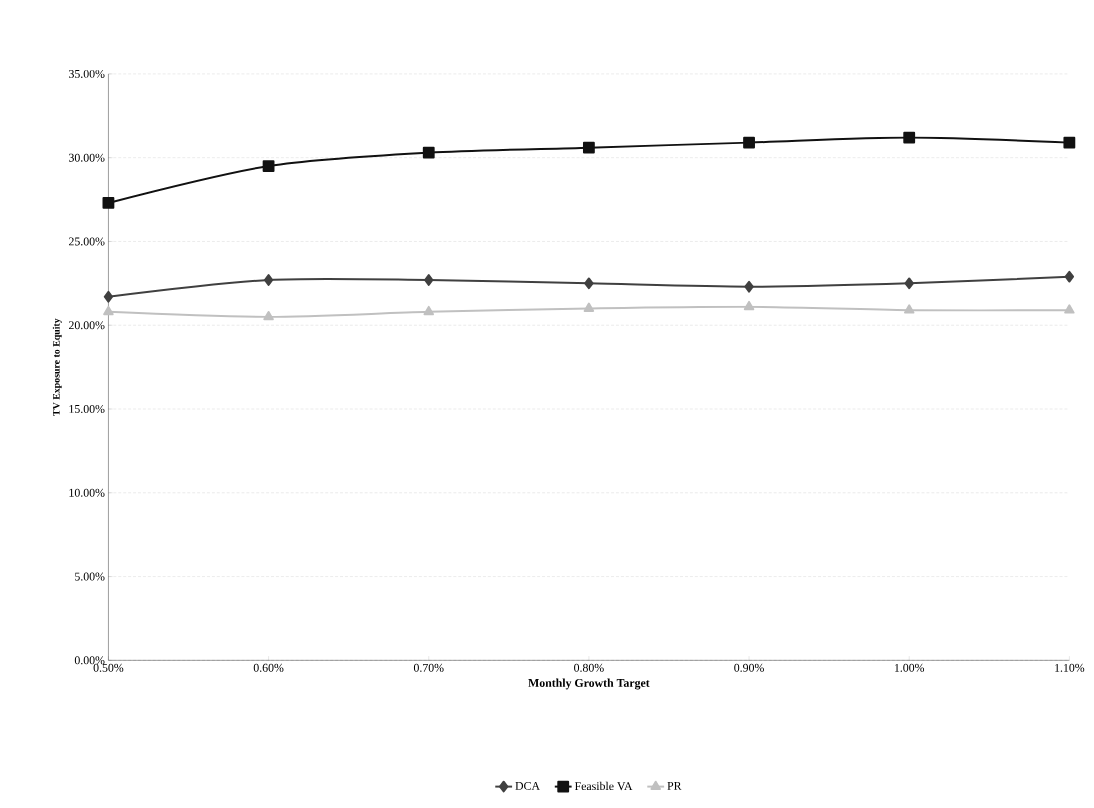 This screenshot has width=1094, height=808. What do you see at coordinates (87, 325) in the screenshot?
I see `y-tick-label: 20.00%` at bounding box center [87, 325].